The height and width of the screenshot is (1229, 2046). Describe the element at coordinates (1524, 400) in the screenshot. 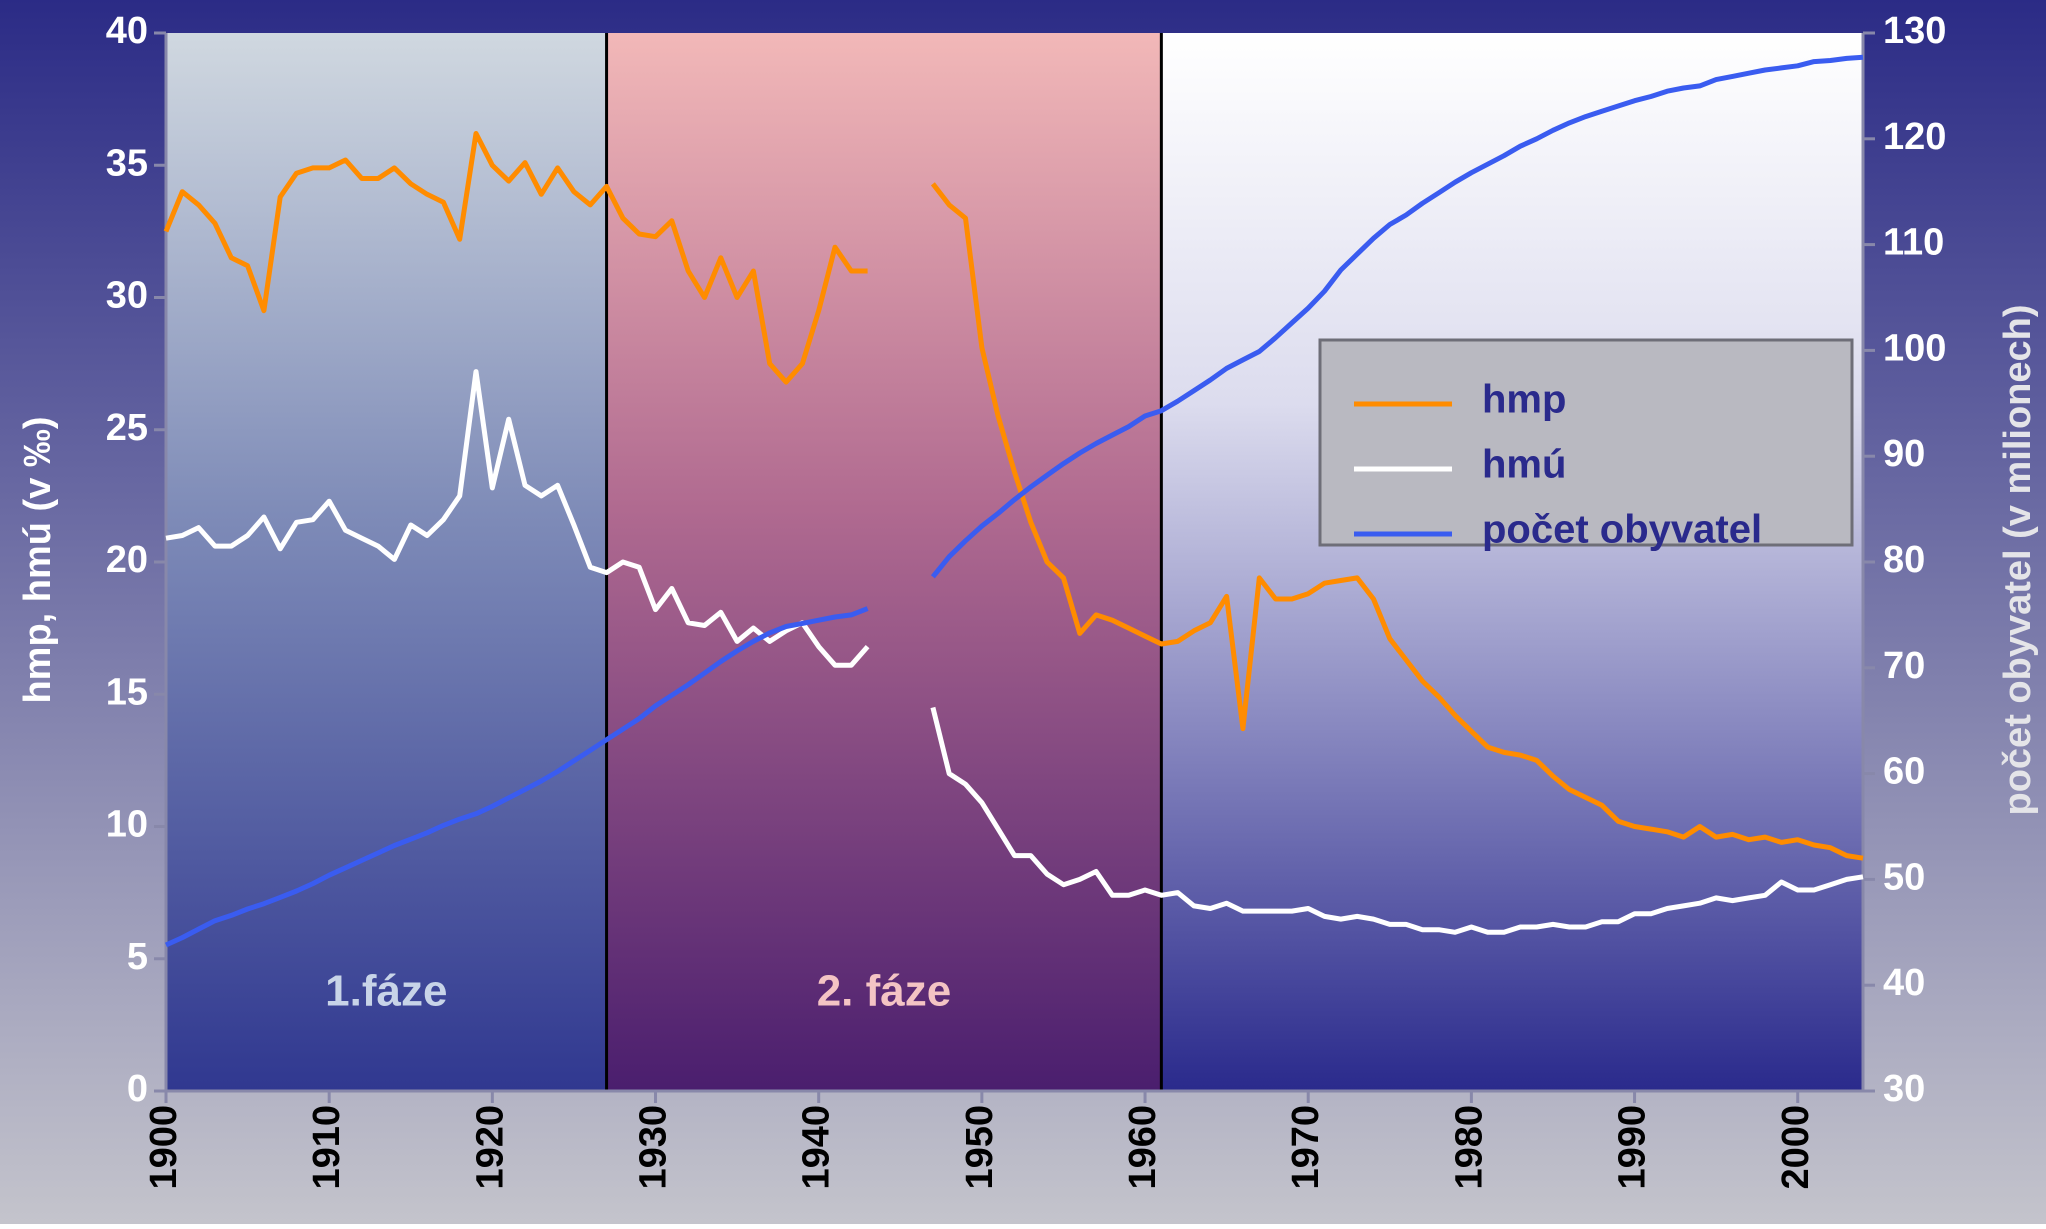

I see `legend-label: hmp` at that location.